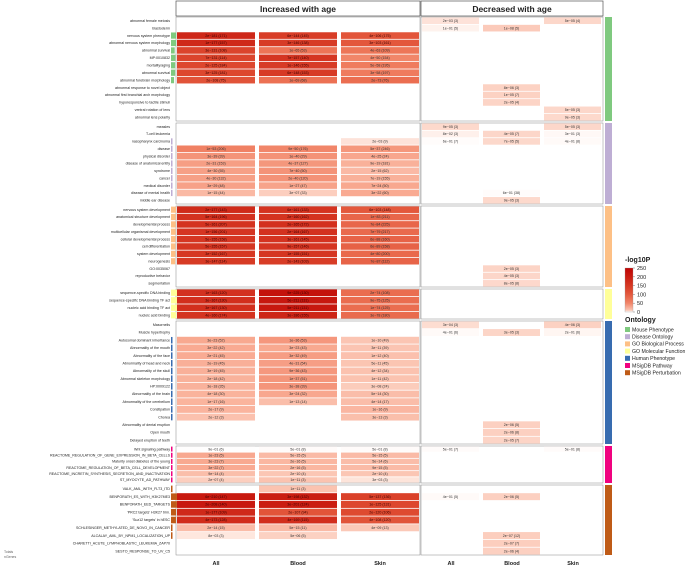 This screenshot has height=570, width=685. I want to click on row-label: anatomical structure development, so click(143, 217).